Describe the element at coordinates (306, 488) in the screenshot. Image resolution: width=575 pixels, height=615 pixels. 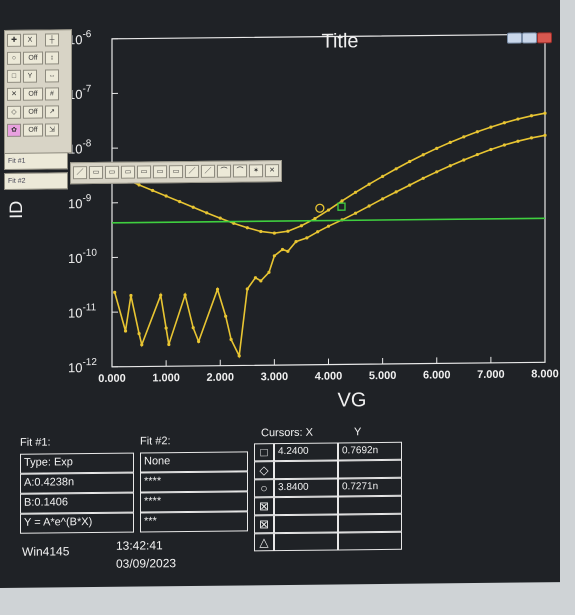
I see `cursor-x-value: 3.8400` at that location.